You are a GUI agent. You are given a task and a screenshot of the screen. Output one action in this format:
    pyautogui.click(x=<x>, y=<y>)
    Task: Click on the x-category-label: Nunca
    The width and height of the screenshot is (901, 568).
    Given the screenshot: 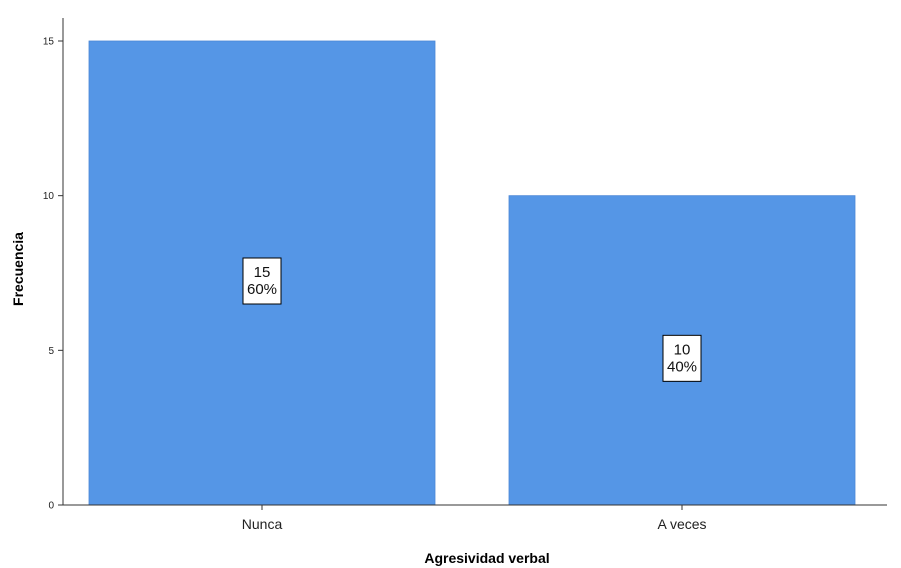 What is the action you would take?
    pyautogui.click(x=262, y=524)
    